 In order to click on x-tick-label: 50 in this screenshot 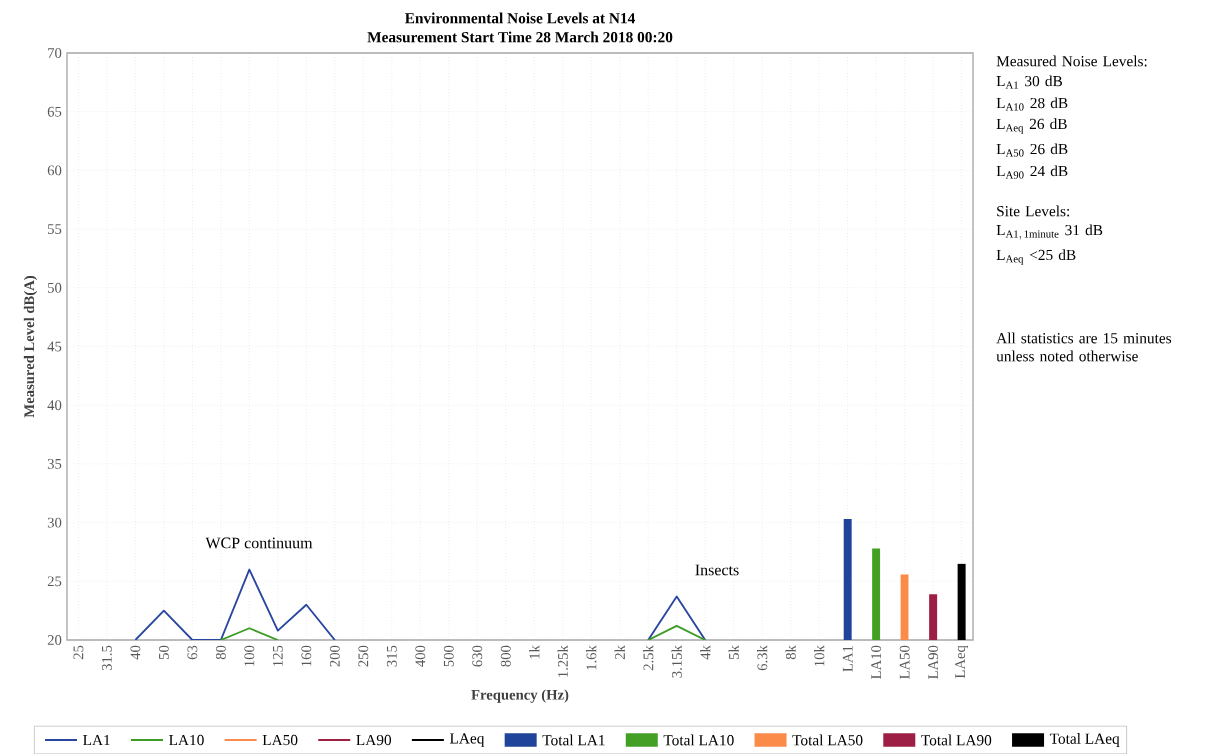, I will do `click(163, 652)`.